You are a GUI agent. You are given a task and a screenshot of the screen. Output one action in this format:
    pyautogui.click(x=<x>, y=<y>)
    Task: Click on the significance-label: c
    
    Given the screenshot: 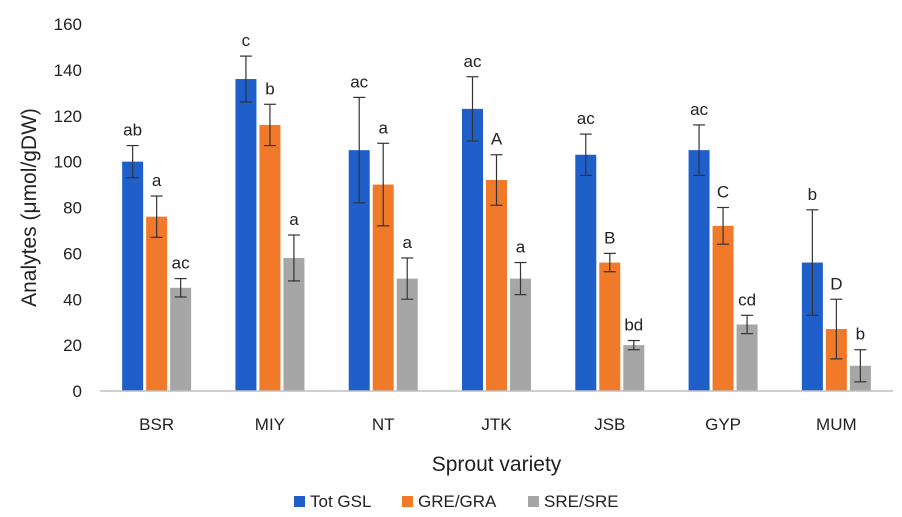 What is the action you would take?
    pyautogui.click(x=246, y=40)
    